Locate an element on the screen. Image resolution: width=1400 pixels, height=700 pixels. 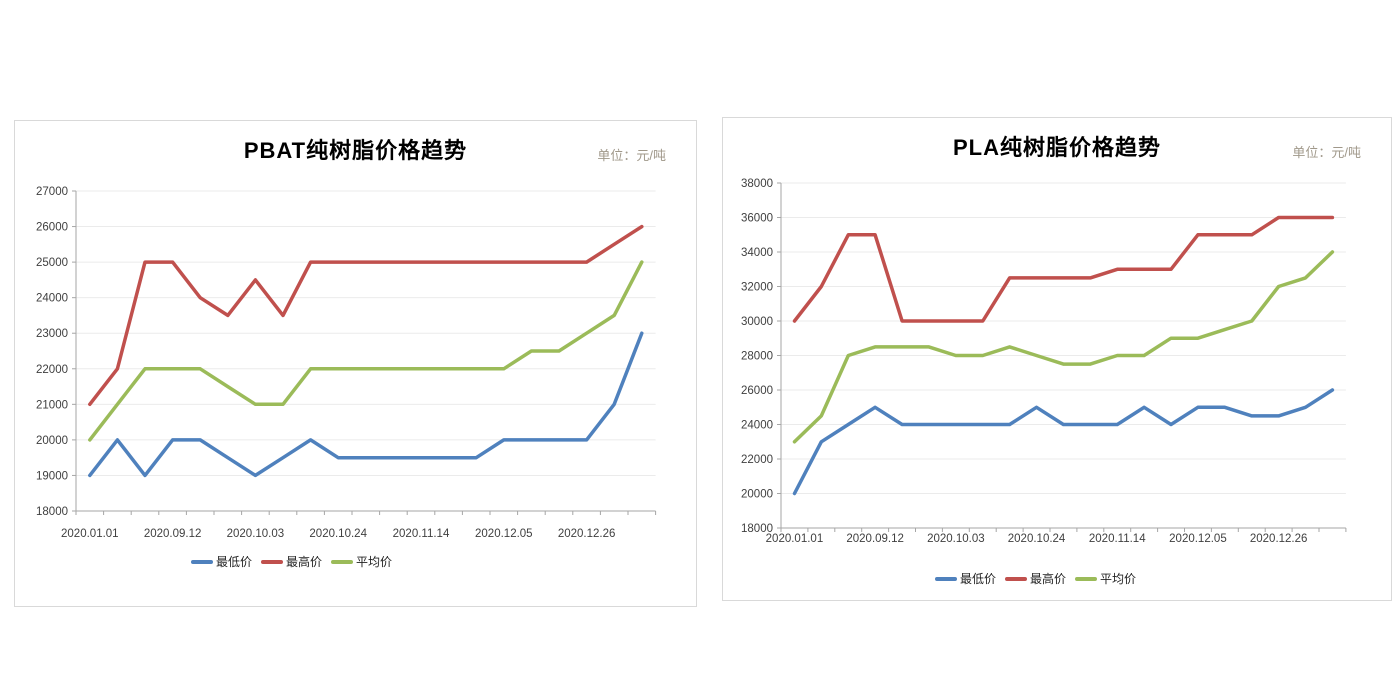
pla-legend: 最低价 最高价 平均价 is located at coordinates (1035, 578).